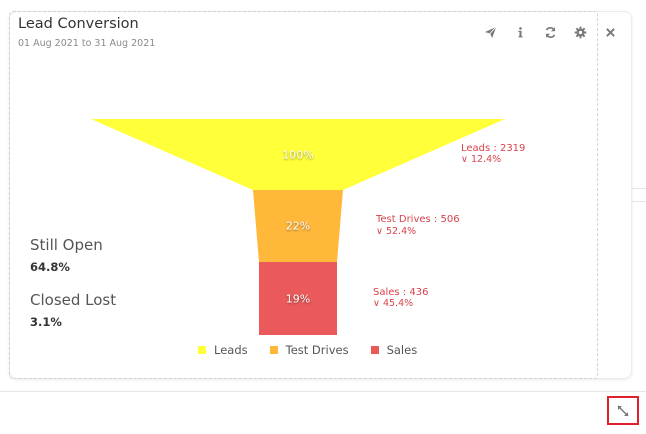  I want to click on legend-item-sales: Sales, so click(394, 350).